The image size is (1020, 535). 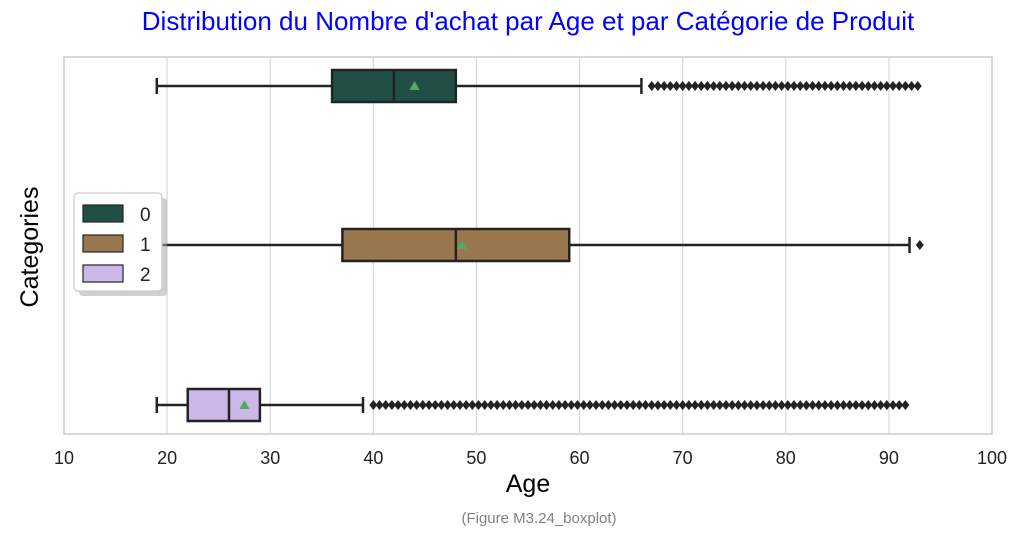 I want to click on x-tick-label: 70, so click(x=683, y=458).